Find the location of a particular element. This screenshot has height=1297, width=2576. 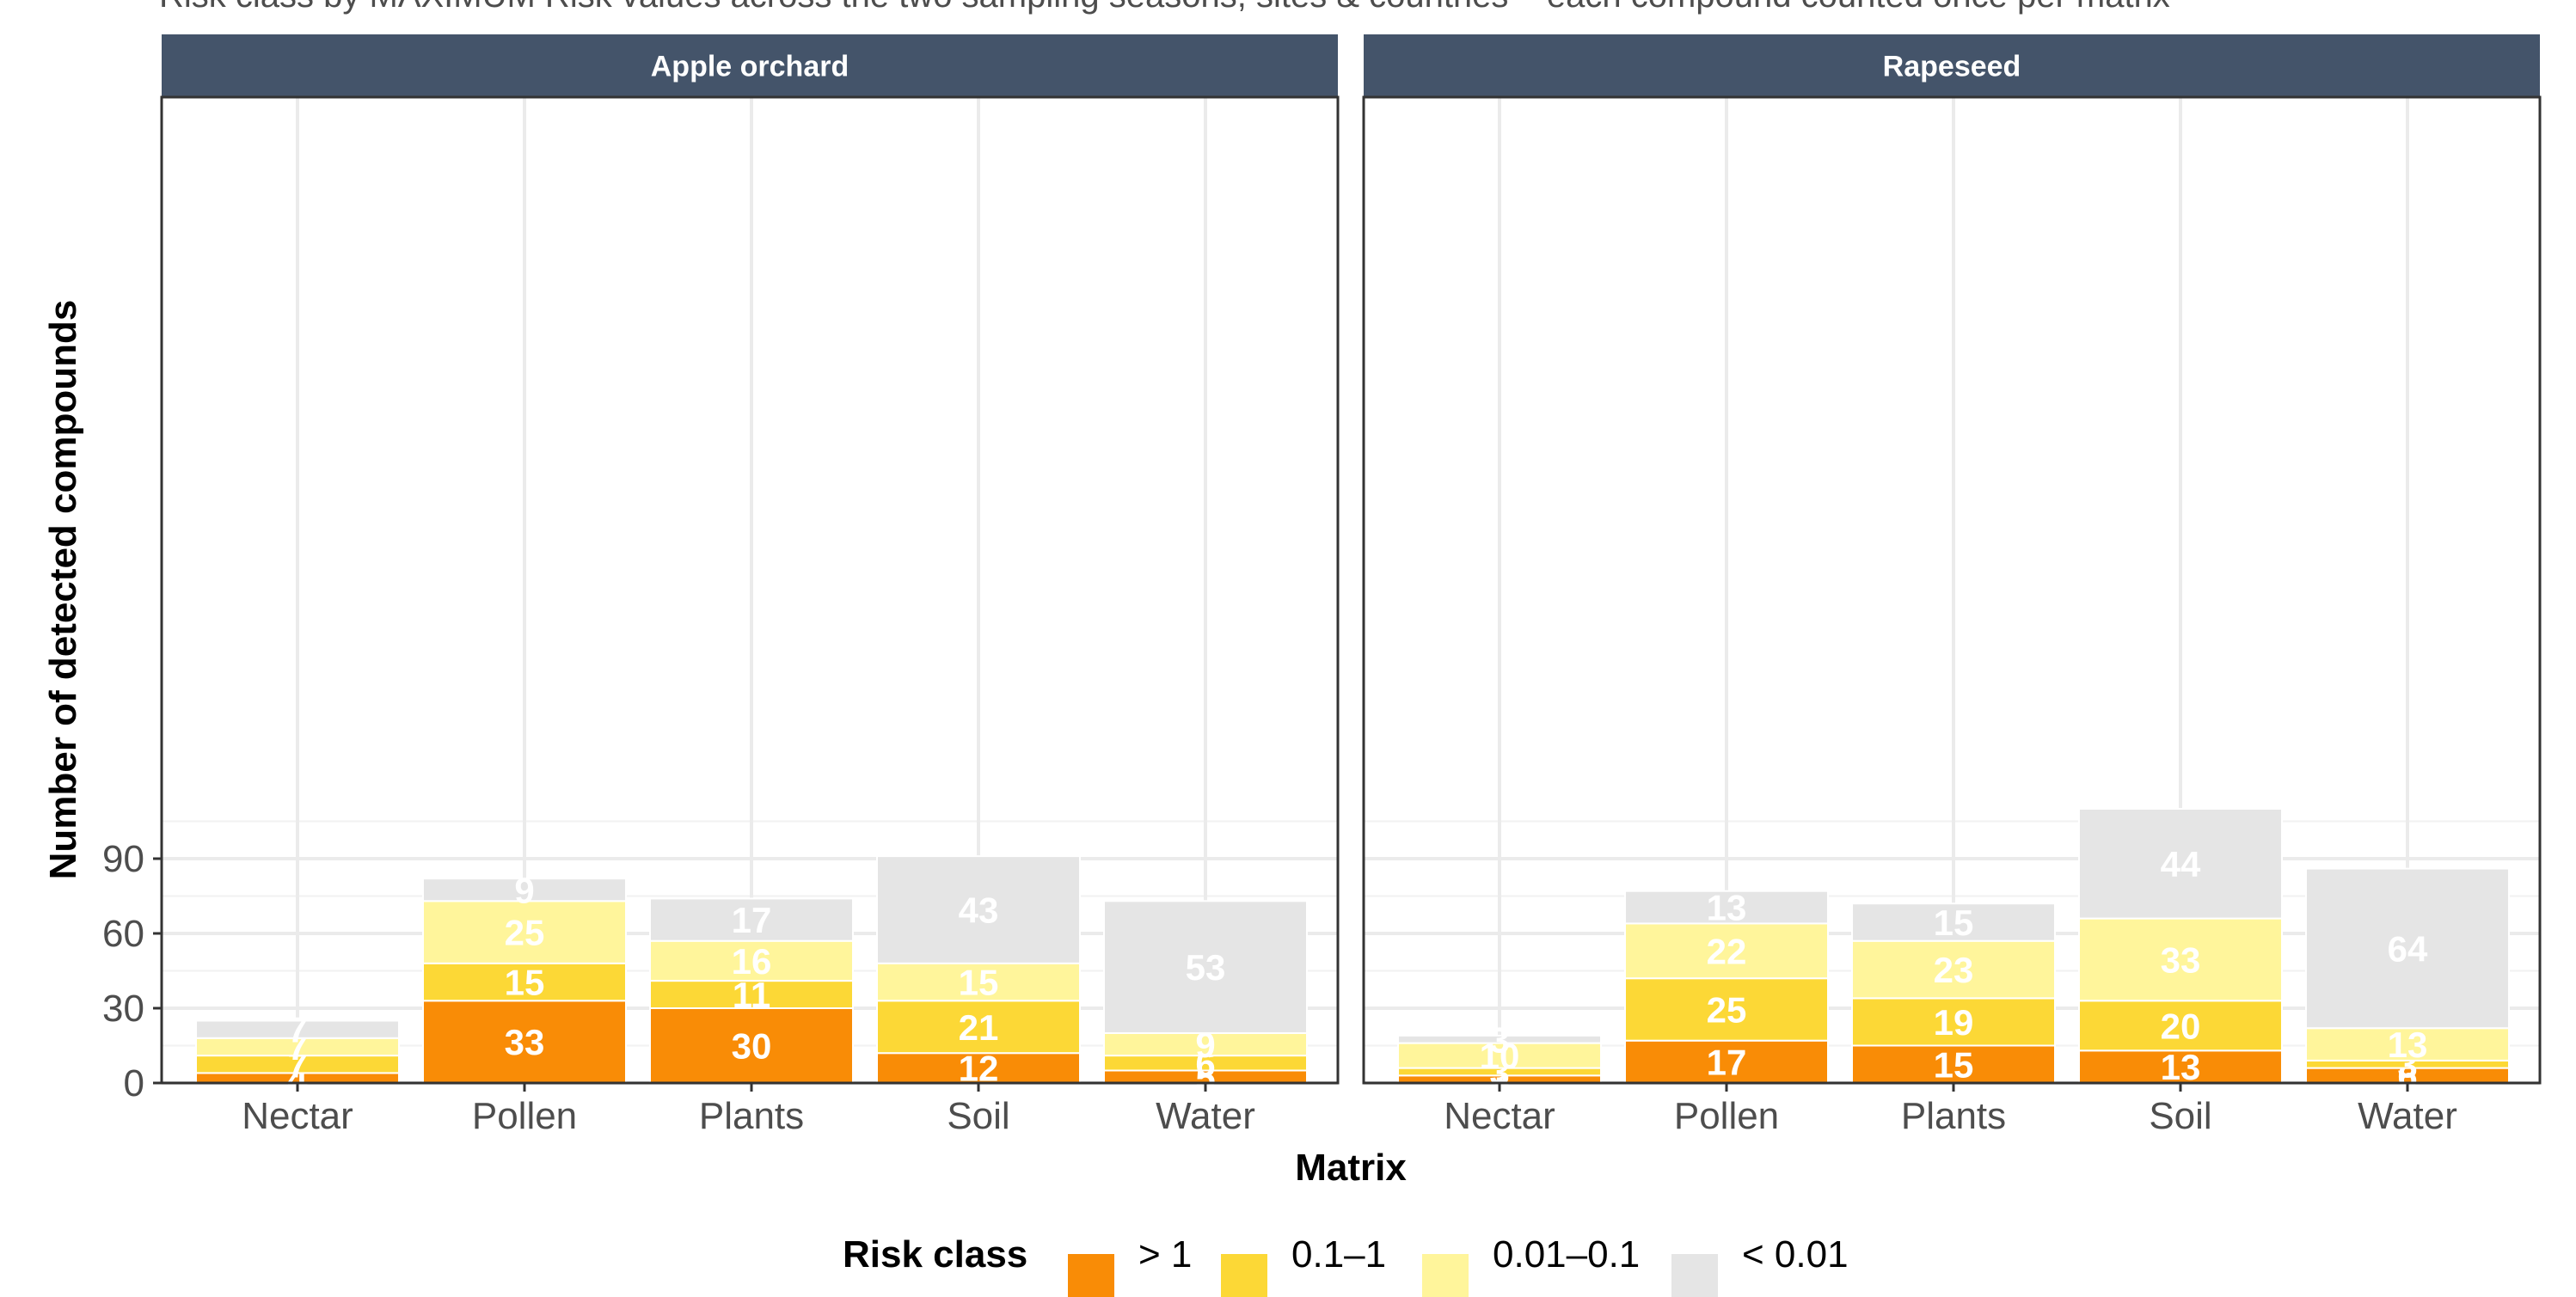

data-label: 53 is located at coordinates (1206, 967).